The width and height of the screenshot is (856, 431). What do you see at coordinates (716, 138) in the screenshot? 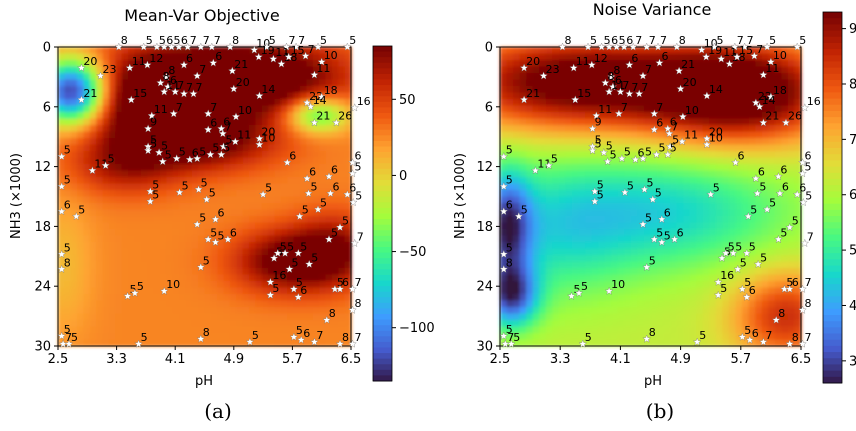
I see `sample-label: 10` at bounding box center [716, 138].